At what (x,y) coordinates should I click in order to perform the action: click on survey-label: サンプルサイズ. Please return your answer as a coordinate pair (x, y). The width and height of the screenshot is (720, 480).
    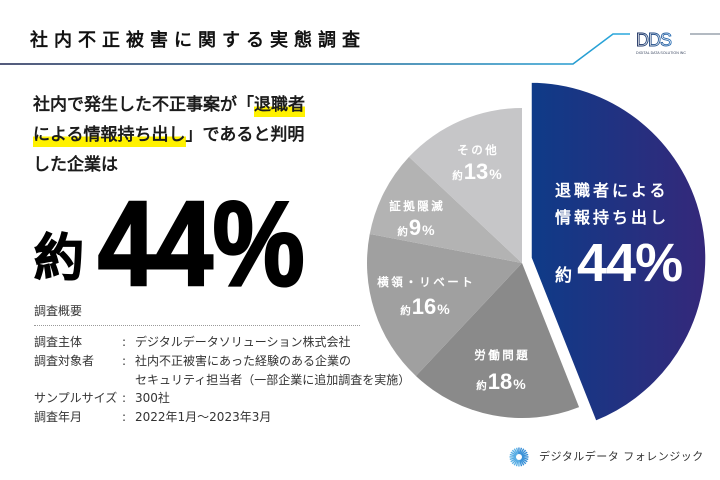
    Looking at the image, I should click on (76, 398).